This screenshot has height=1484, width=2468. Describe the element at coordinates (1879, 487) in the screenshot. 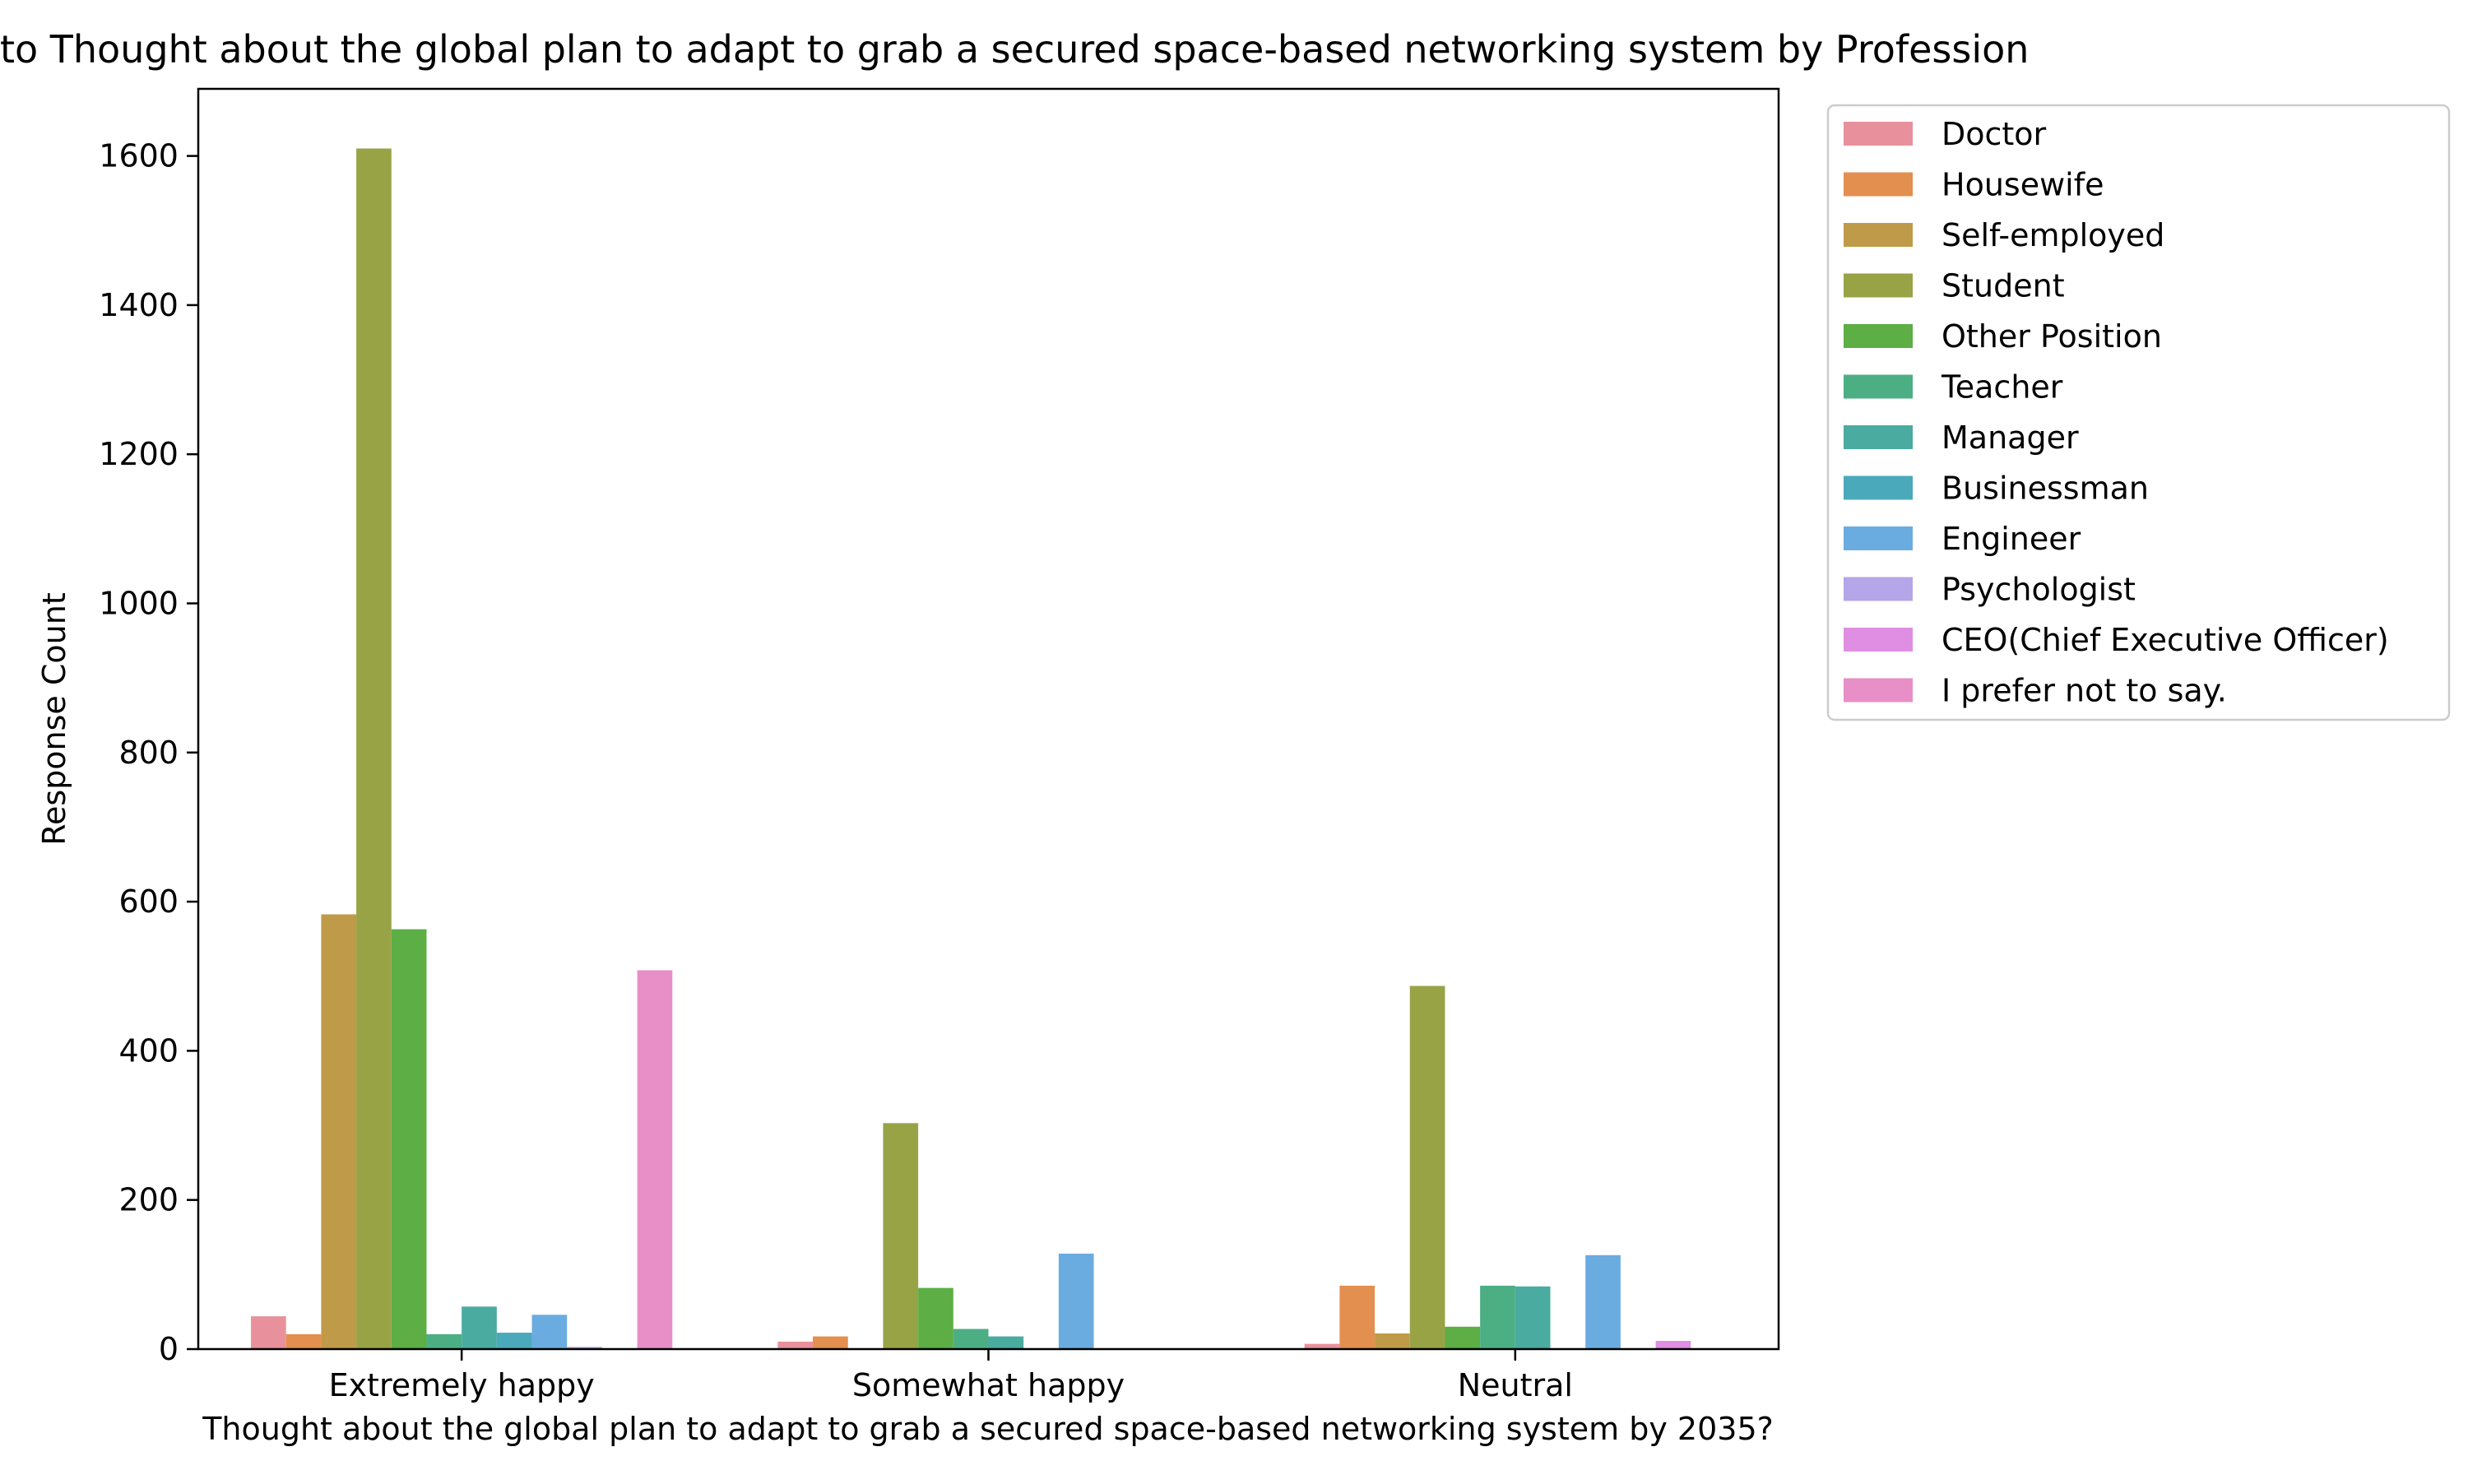

I see `legend-swatch-businessman` at that location.